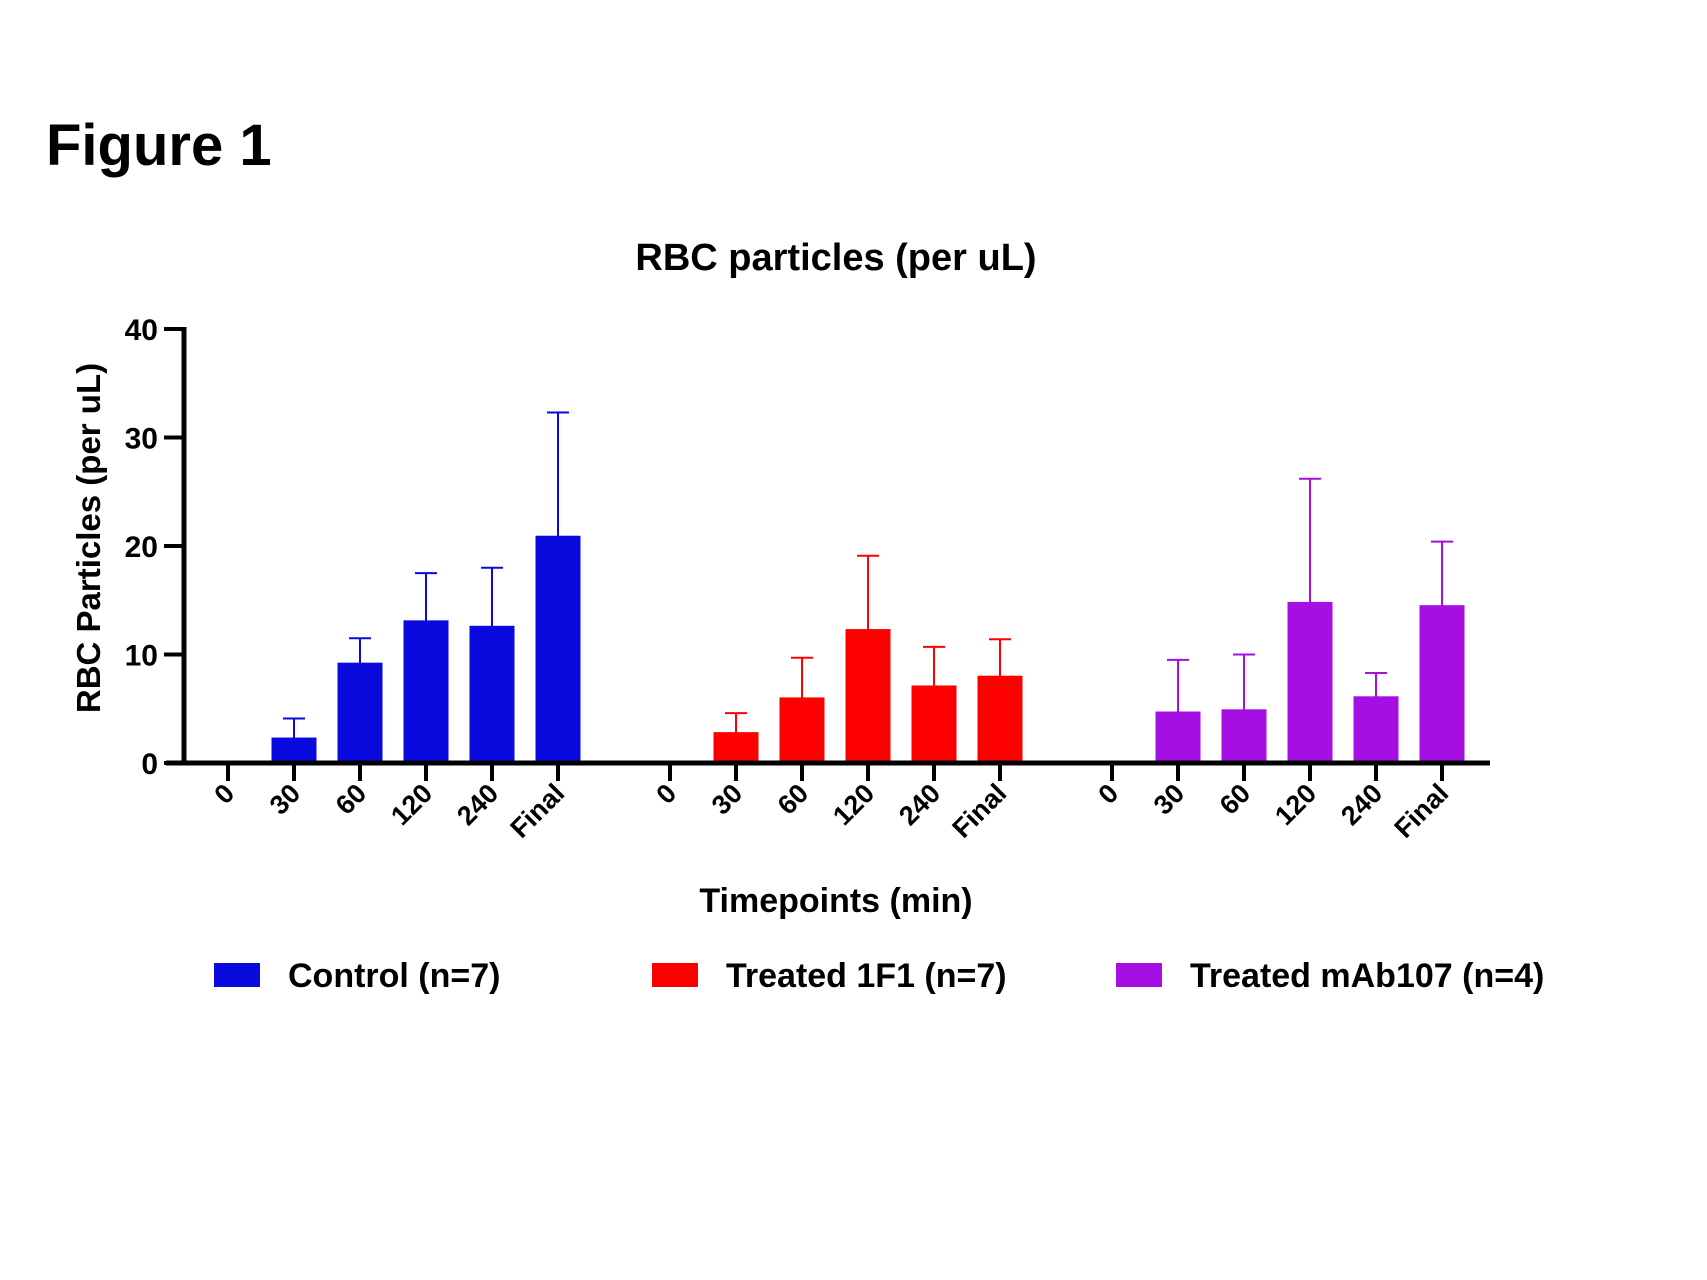  Describe the element at coordinates (866, 976) in the screenshot. I see `legend-label: Treated 1F1 (n=7)` at that location.